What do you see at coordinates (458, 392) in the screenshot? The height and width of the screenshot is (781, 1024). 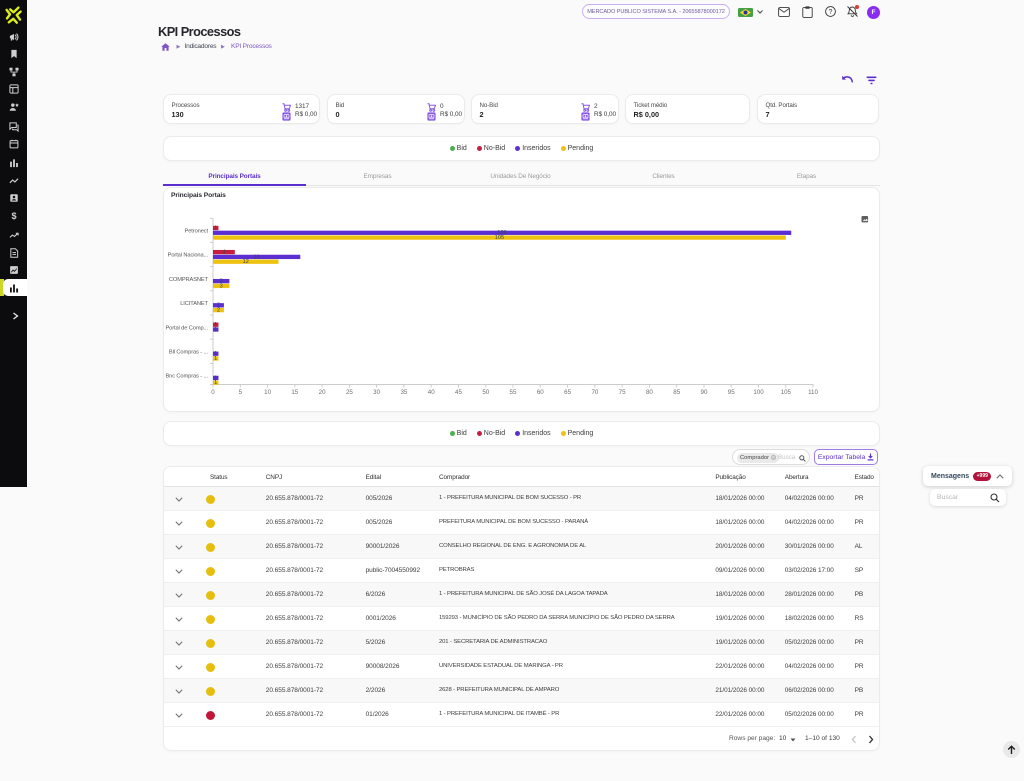 I see `svg-text: 45` at bounding box center [458, 392].